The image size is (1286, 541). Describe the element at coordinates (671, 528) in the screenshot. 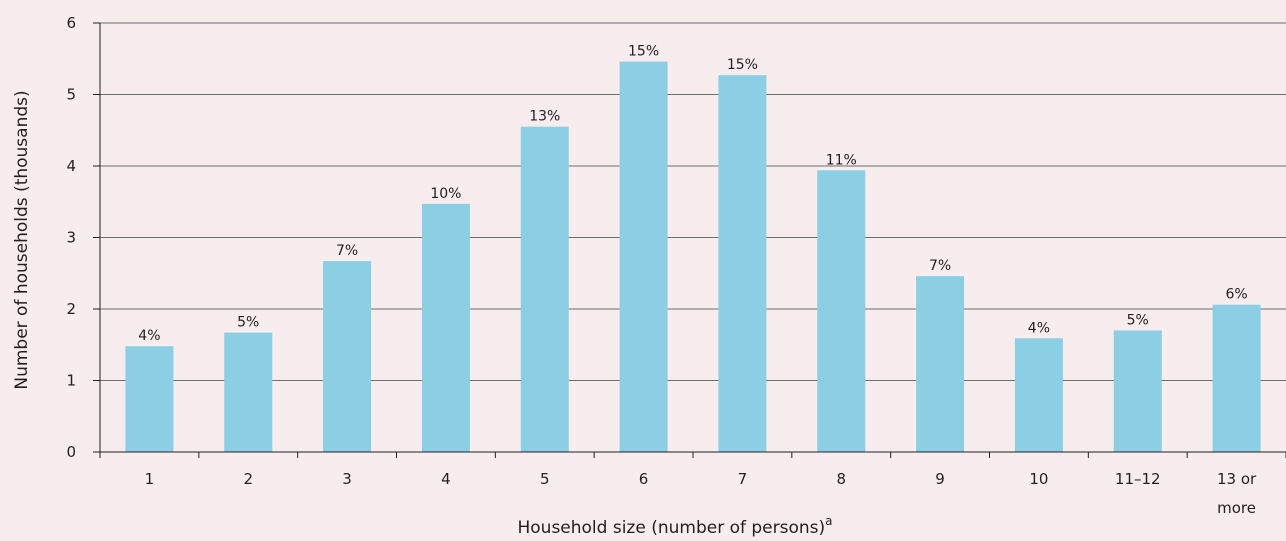

I see `x-axis-title-text: Household size (number of persons)` at that location.